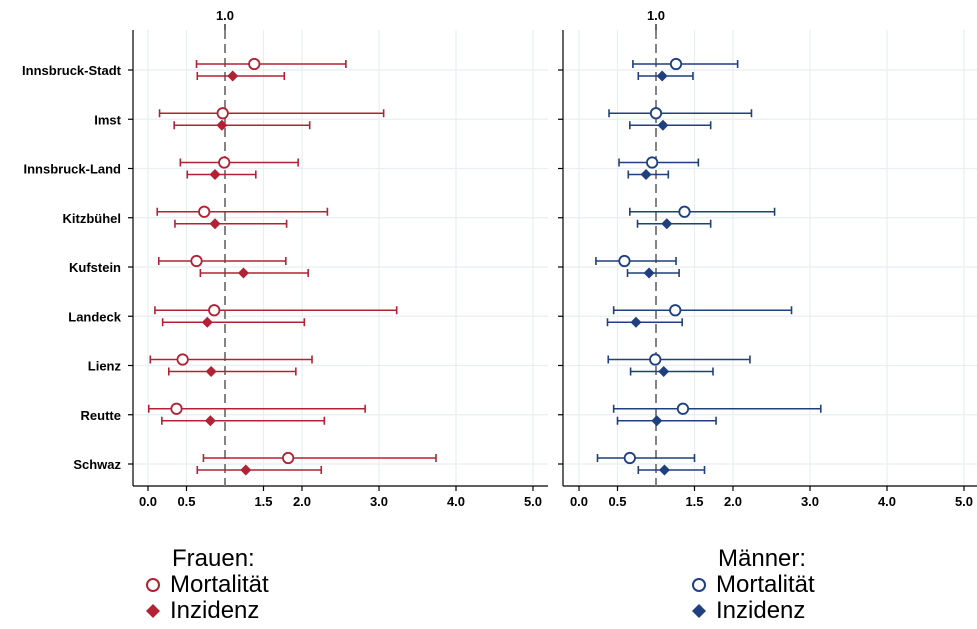 This screenshot has width=977, height=629. I want to click on category-label: Innsbruck-Stadt, so click(72, 70).